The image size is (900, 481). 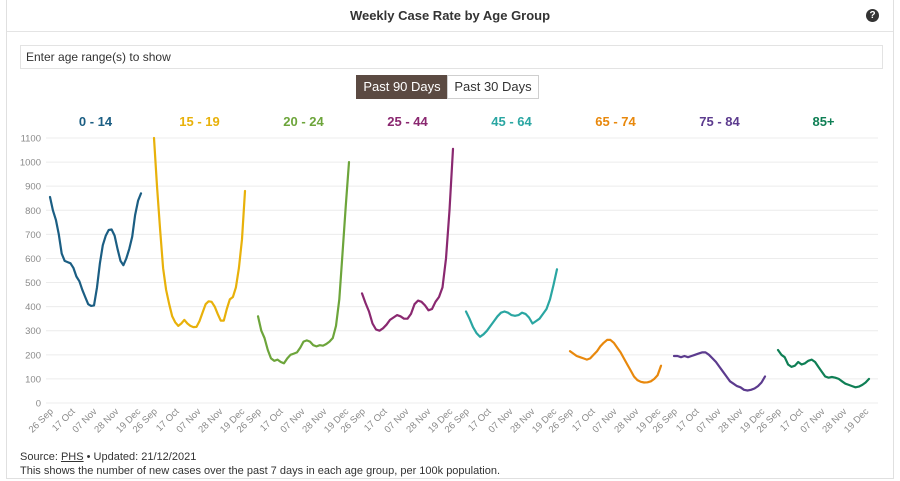 I want to click on y-tick-label: 200, so click(x=33, y=355).